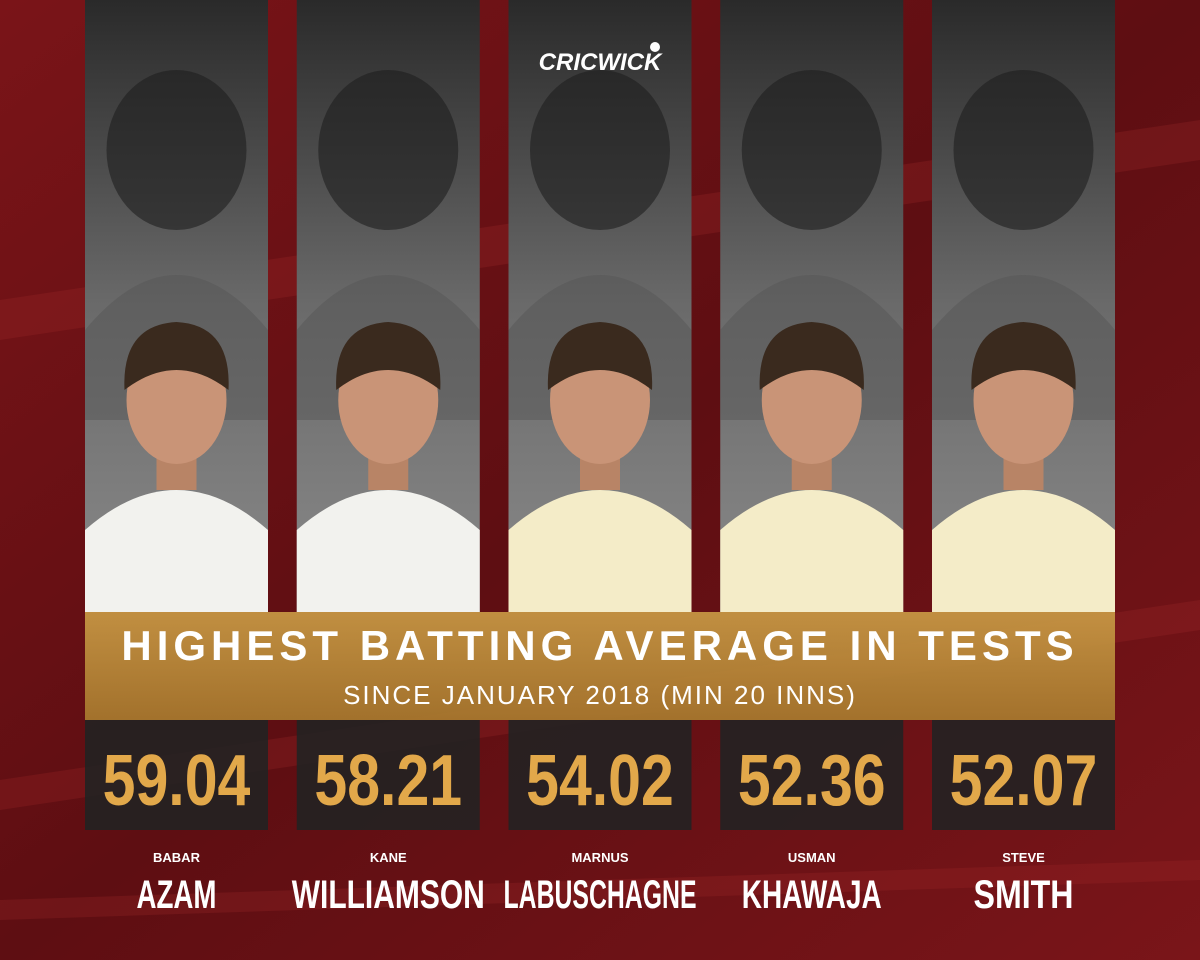 The image size is (1200, 960). What do you see at coordinates (1024, 779) in the screenshot?
I see `average: 52.07` at bounding box center [1024, 779].